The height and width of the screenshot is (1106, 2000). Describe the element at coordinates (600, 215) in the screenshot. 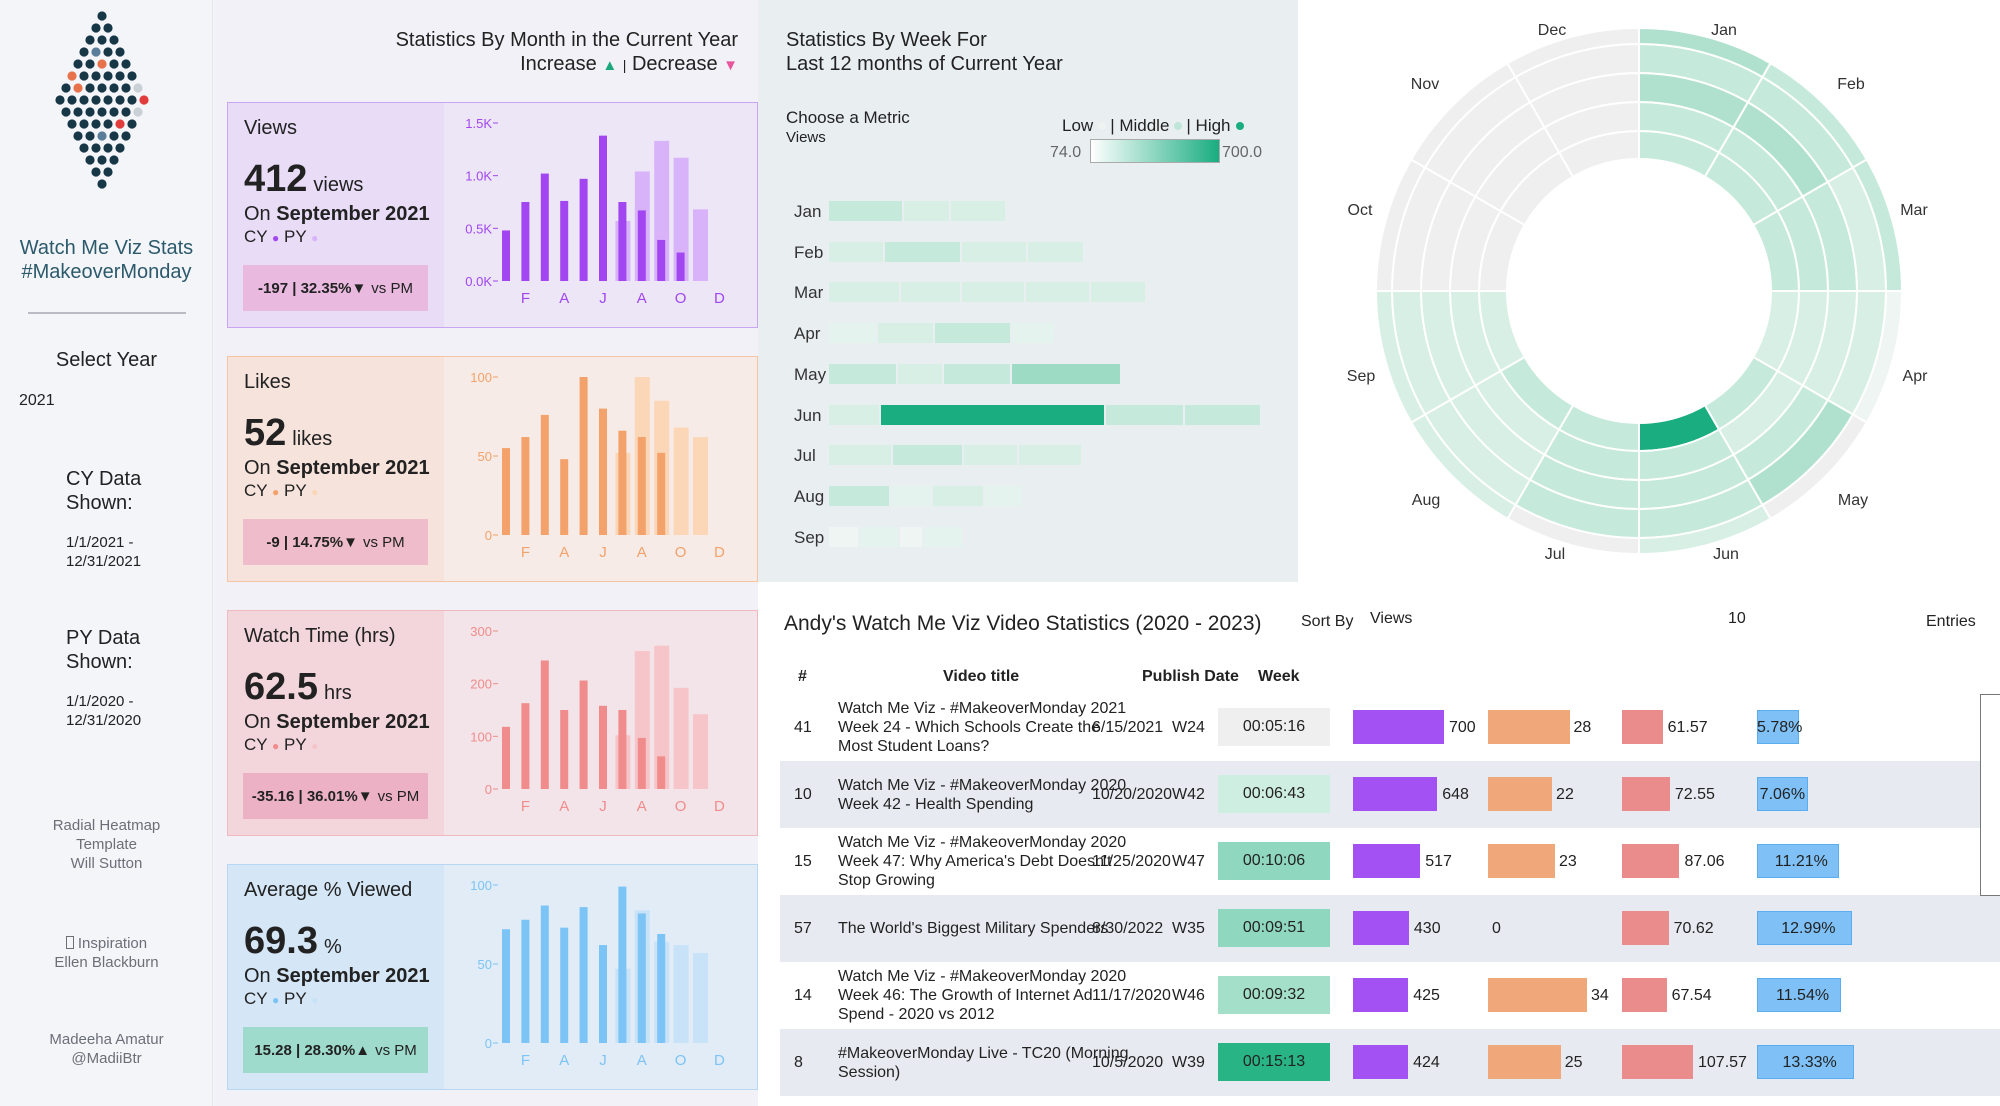

I see `kpi-mini-chart: 1.5K 1.0K 0.5K 0.0K F A J A O D` at that location.